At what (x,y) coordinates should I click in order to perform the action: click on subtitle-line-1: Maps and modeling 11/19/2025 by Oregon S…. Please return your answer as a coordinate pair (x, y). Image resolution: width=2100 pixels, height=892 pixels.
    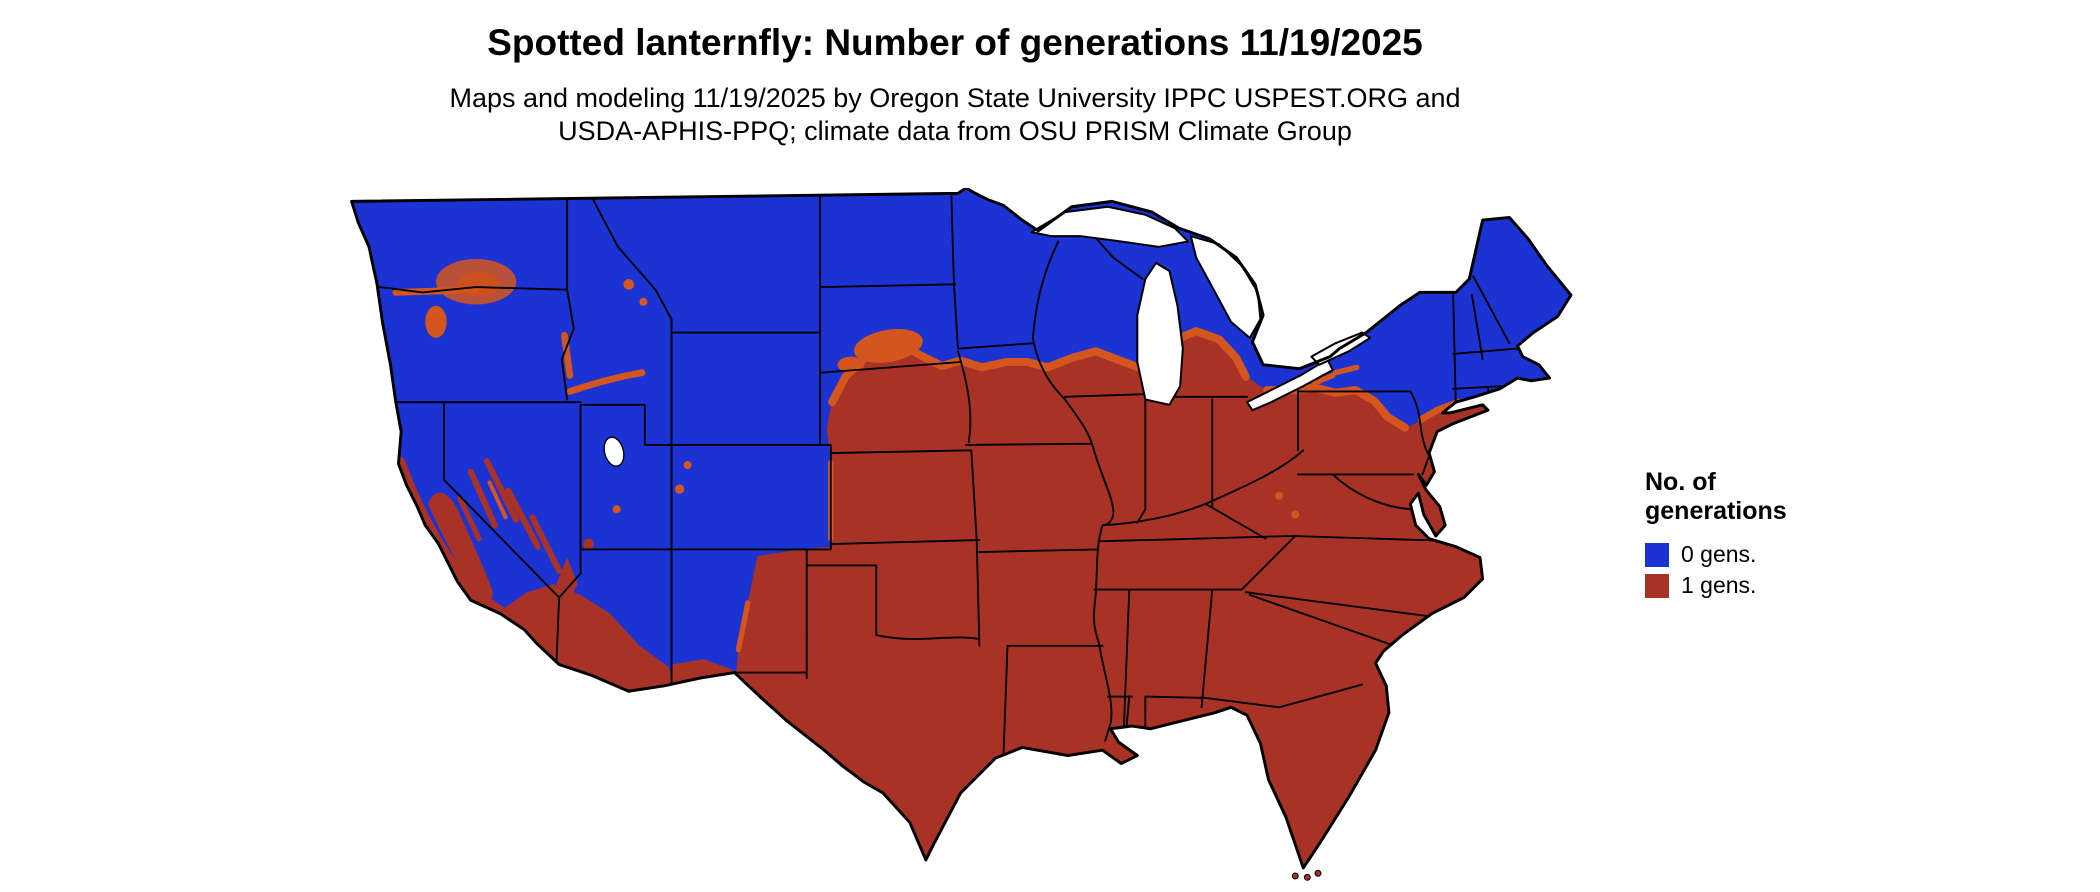
    Looking at the image, I should click on (955, 98).